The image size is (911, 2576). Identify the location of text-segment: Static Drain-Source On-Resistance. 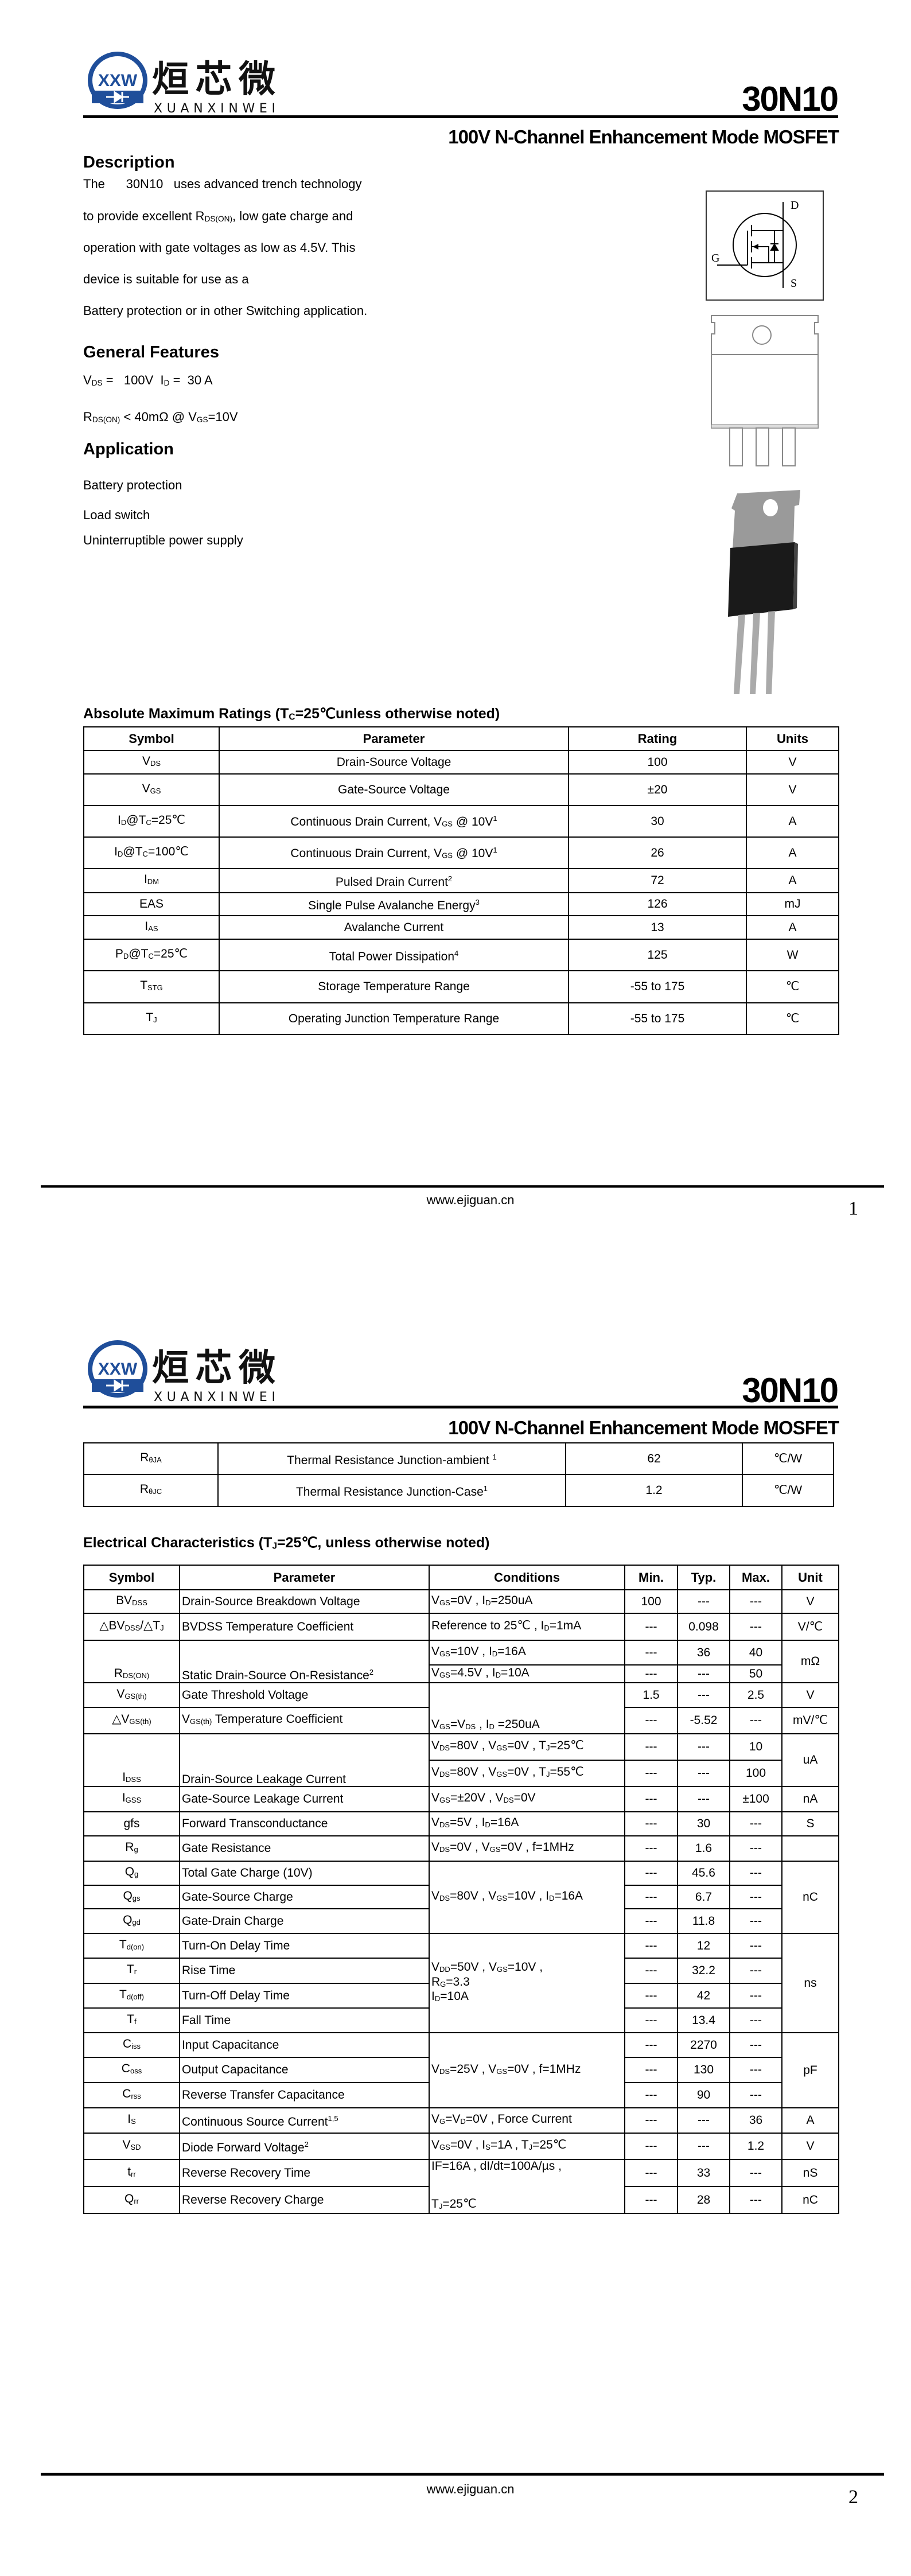
(275, 1675).